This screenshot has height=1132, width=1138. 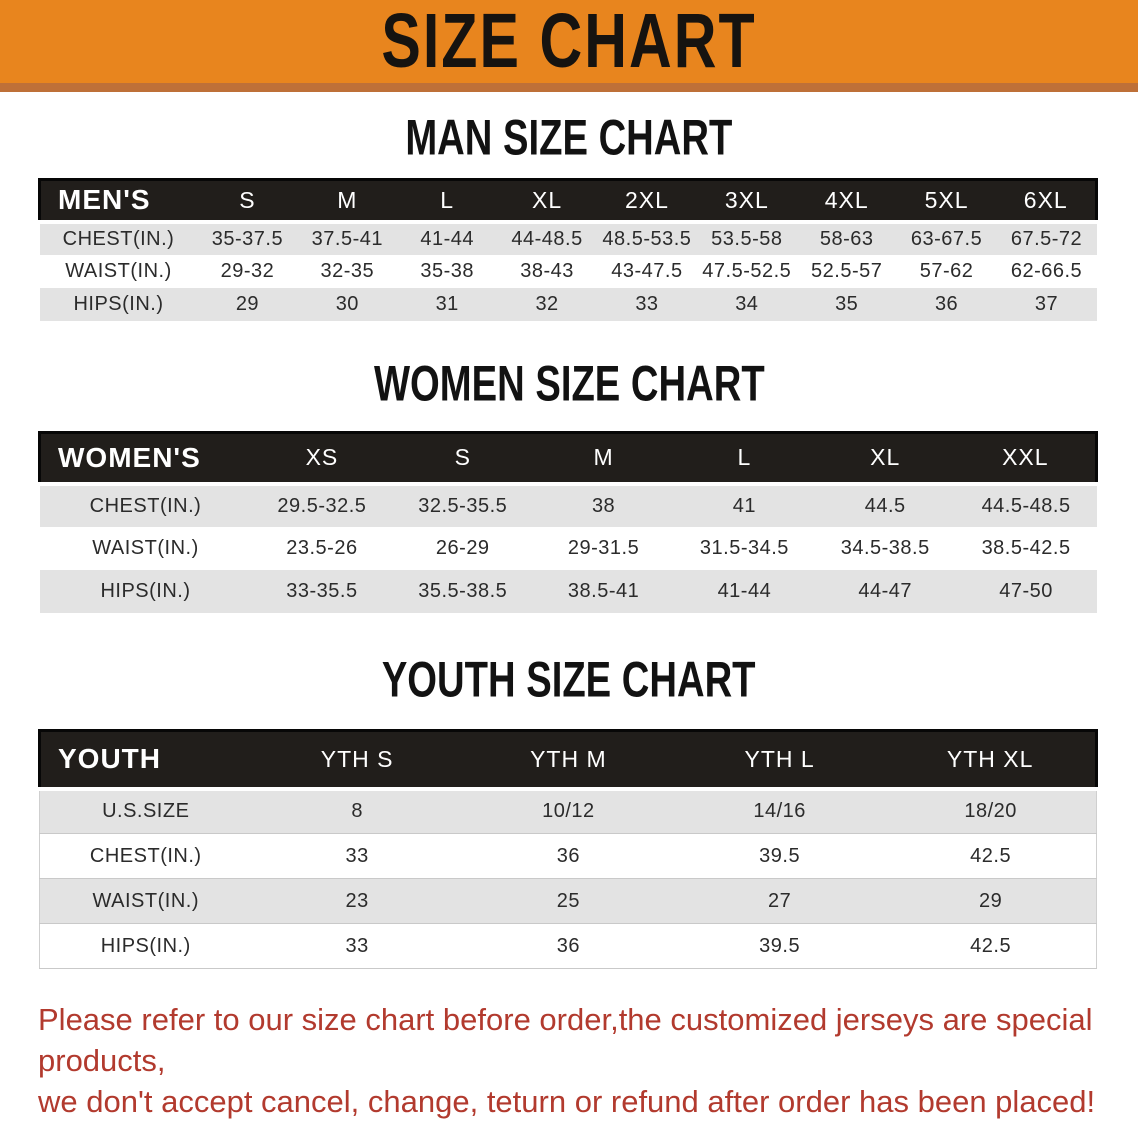 I want to click on women-value-cell-4: 44.5, so click(x=885, y=504).